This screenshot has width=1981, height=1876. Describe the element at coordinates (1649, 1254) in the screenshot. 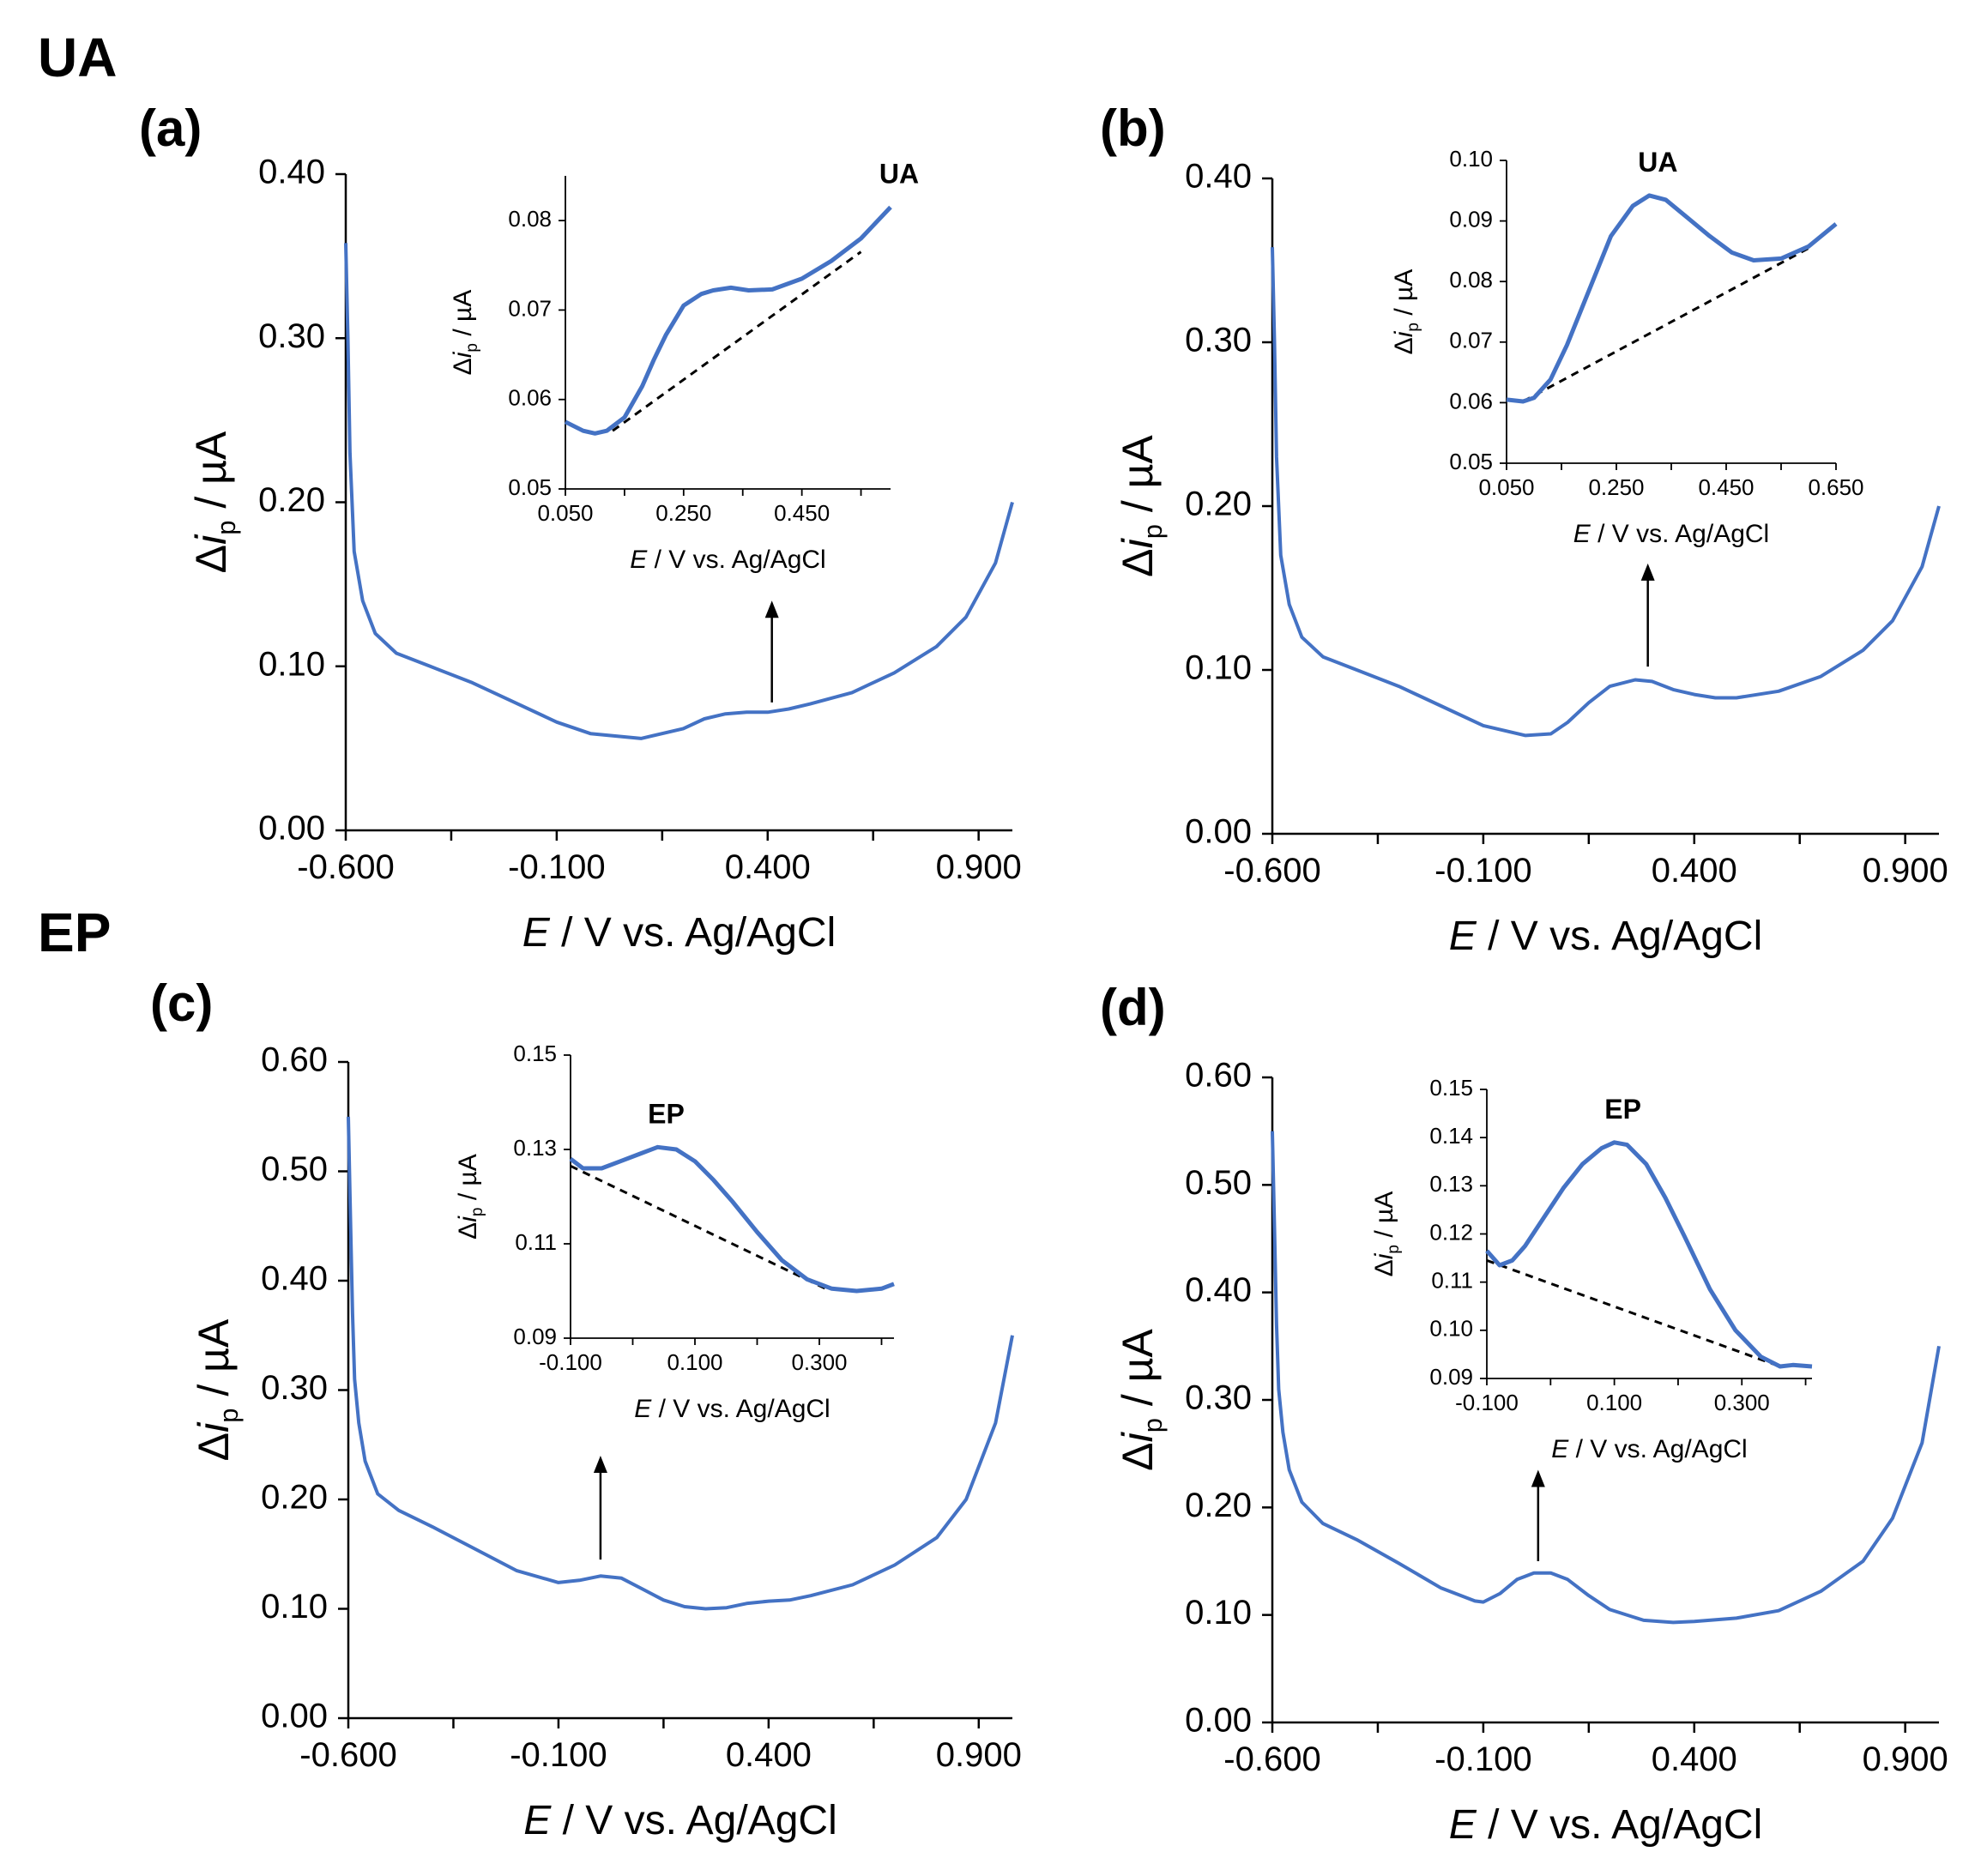

I see `panel-d-inset-series-line` at that location.